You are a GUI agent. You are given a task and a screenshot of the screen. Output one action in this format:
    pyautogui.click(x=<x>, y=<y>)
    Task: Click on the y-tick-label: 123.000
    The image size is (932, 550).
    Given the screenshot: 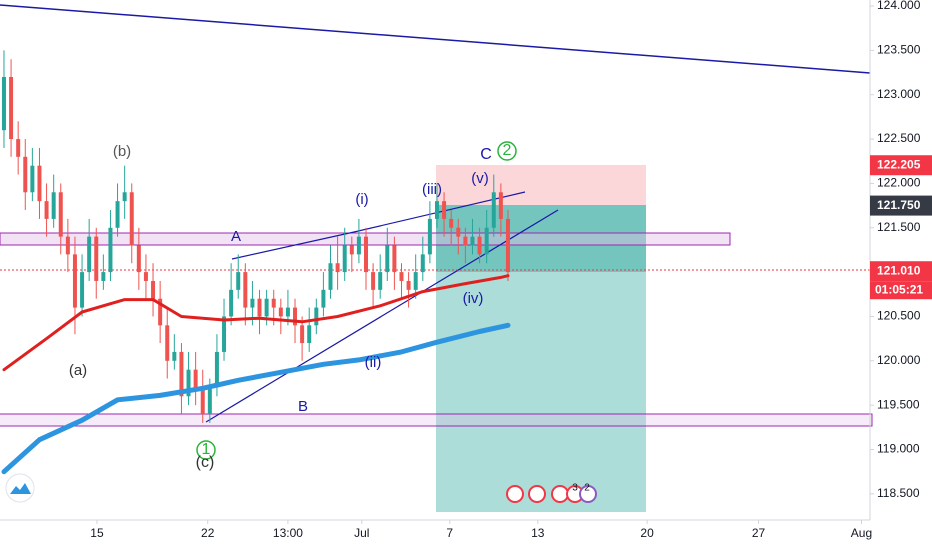 What is the action you would take?
    pyautogui.click(x=899, y=94)
    